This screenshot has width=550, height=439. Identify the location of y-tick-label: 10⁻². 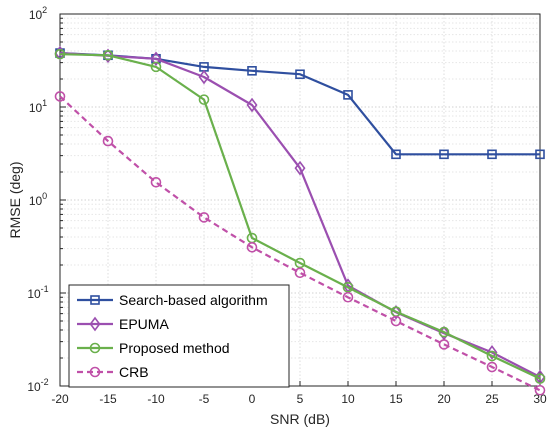
(37, 385).